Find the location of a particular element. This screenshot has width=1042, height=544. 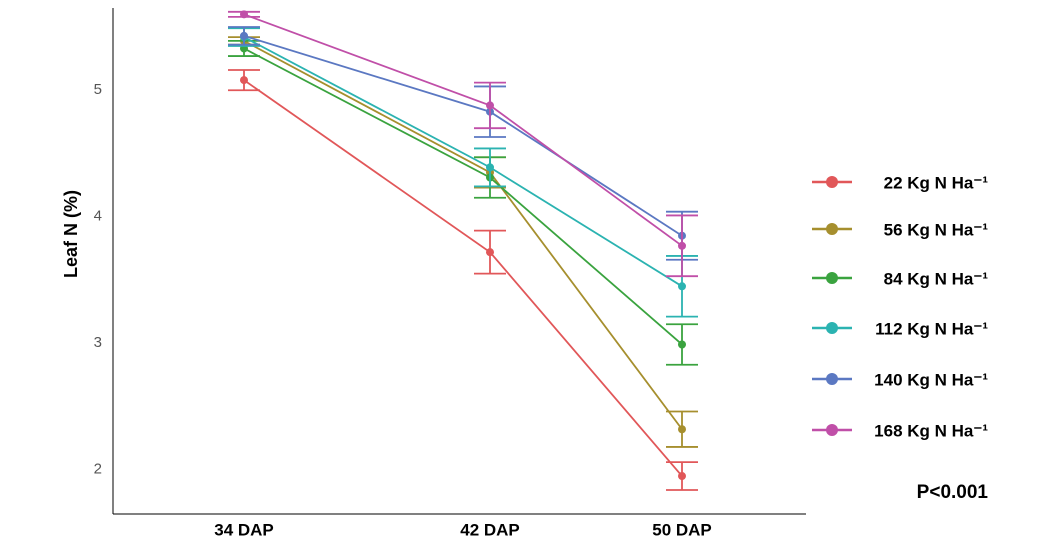

legend-label: 22 Kg N Ha⁻¹ is located at coordinates (936, 182).